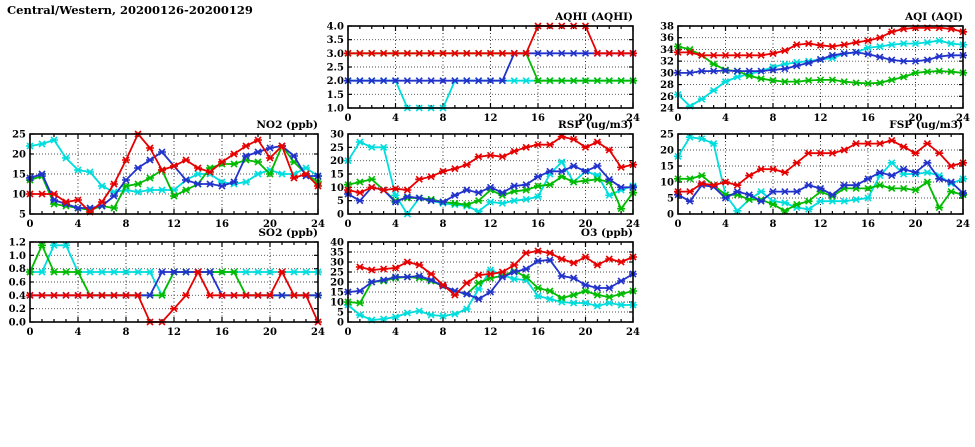 Image resolution: width=975 pixels, height=447 pixels. Describe the element at coordinates (490, 193) in the screenshot. I see `series-line-green` at that location.